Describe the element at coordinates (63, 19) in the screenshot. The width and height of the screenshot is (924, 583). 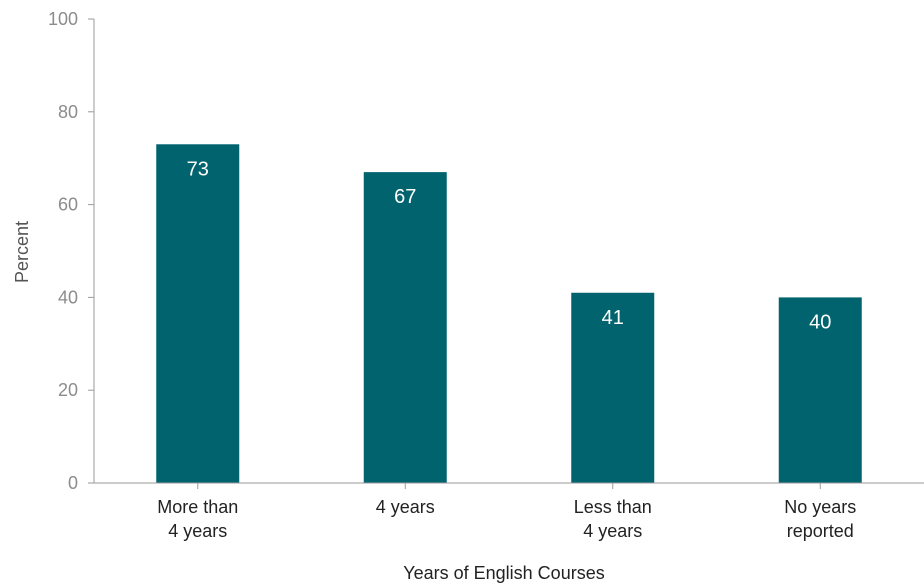
I see `y-tick-label: 100` at that location.